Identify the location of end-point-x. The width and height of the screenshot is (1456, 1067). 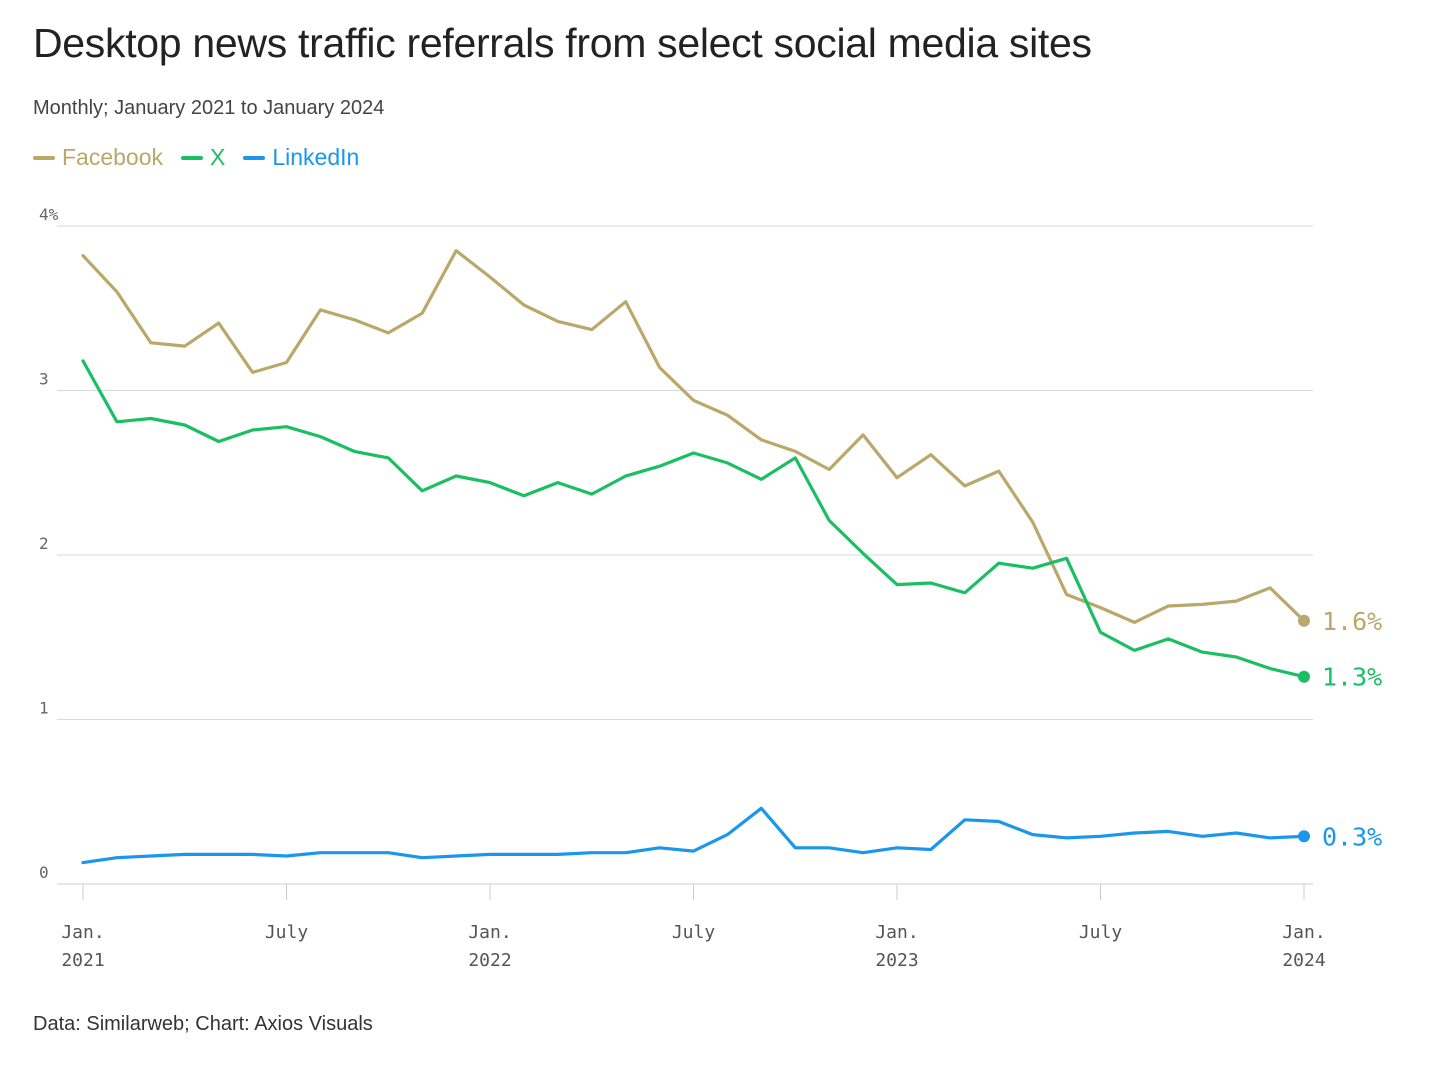
(1304, 676).